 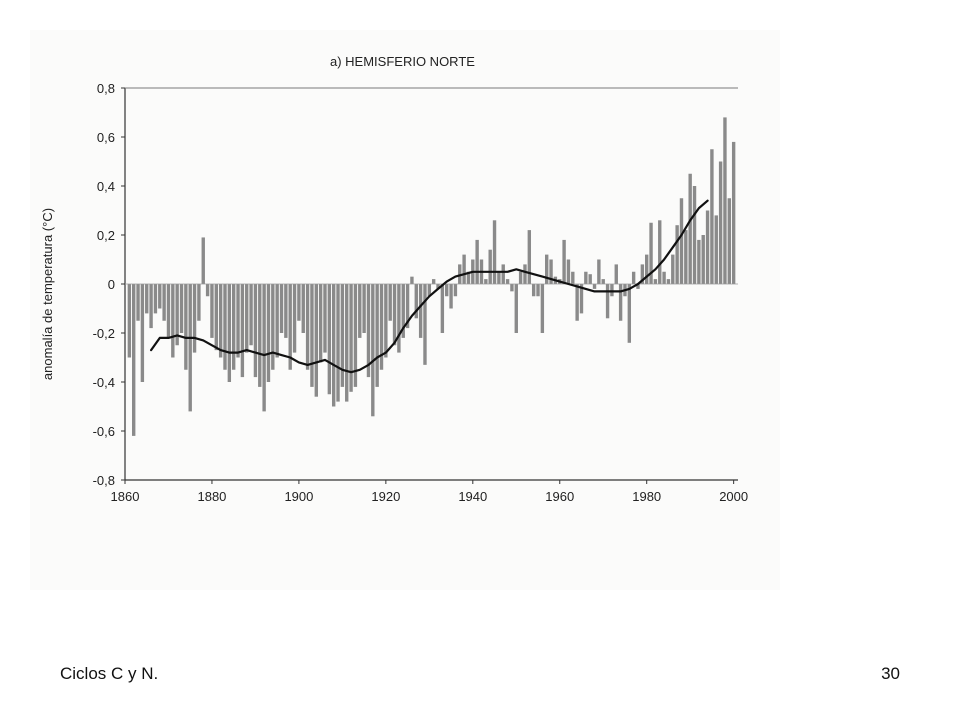 What do you see at coordinates (298, 496) in the screenshot?
I see `x-tick-label: 1900` at bounding box center [298, 496].